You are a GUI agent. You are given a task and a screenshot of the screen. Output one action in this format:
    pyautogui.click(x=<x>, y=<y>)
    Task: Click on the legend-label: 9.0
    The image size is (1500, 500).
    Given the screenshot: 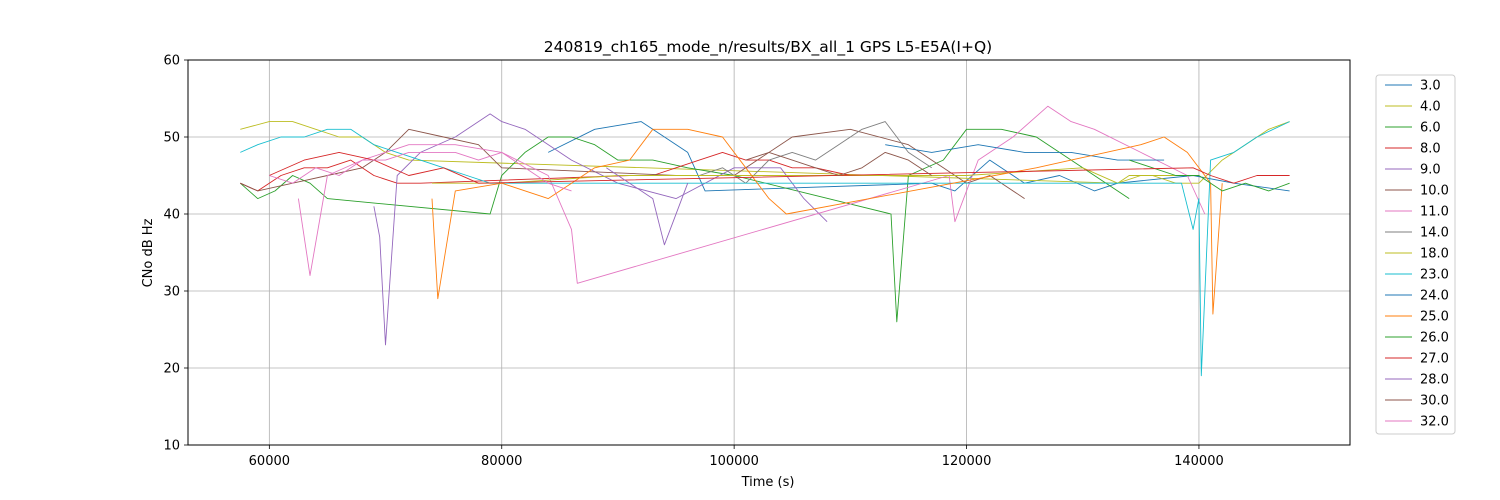 What is the action you would take?
    pyautogui.click(x=1430, y=170)
    